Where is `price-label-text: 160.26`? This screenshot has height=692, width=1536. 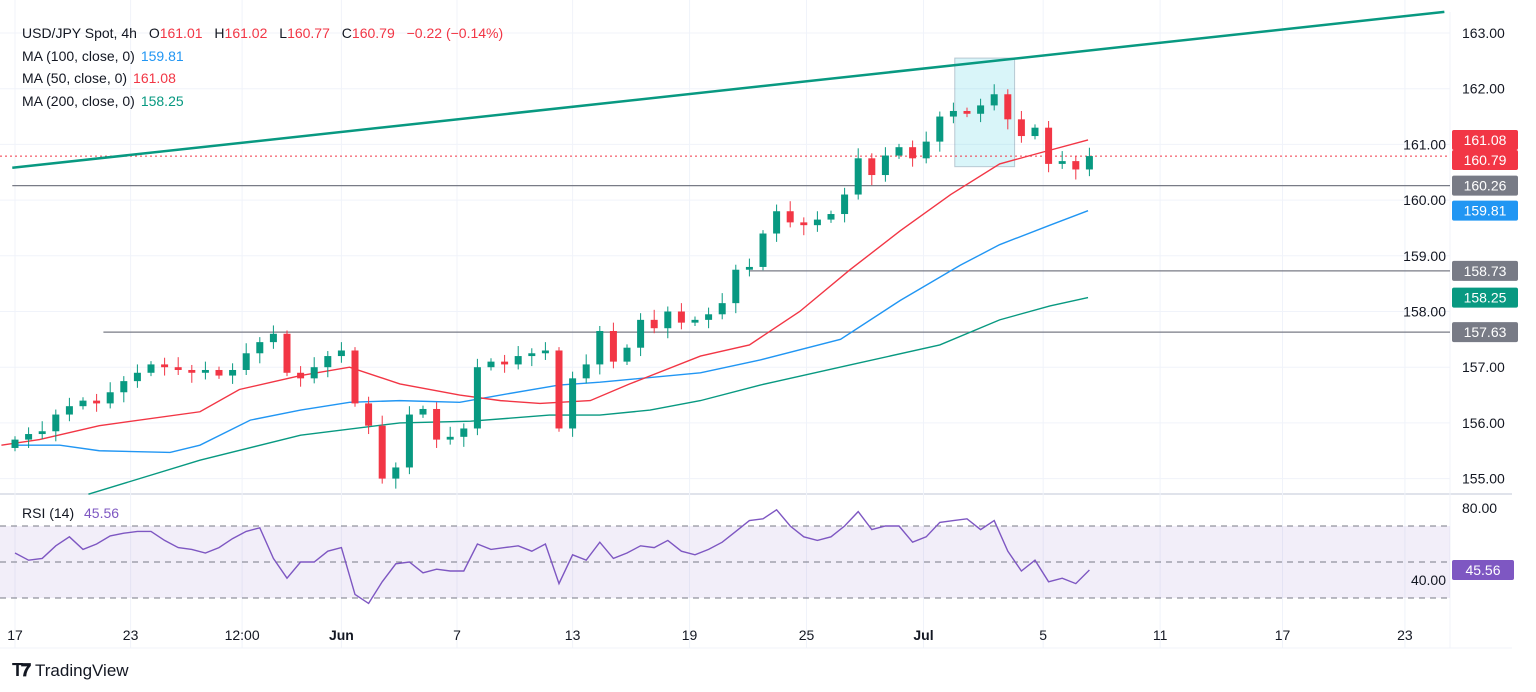
price-label-text: 160.26 is located at coordinates (1485, 186).